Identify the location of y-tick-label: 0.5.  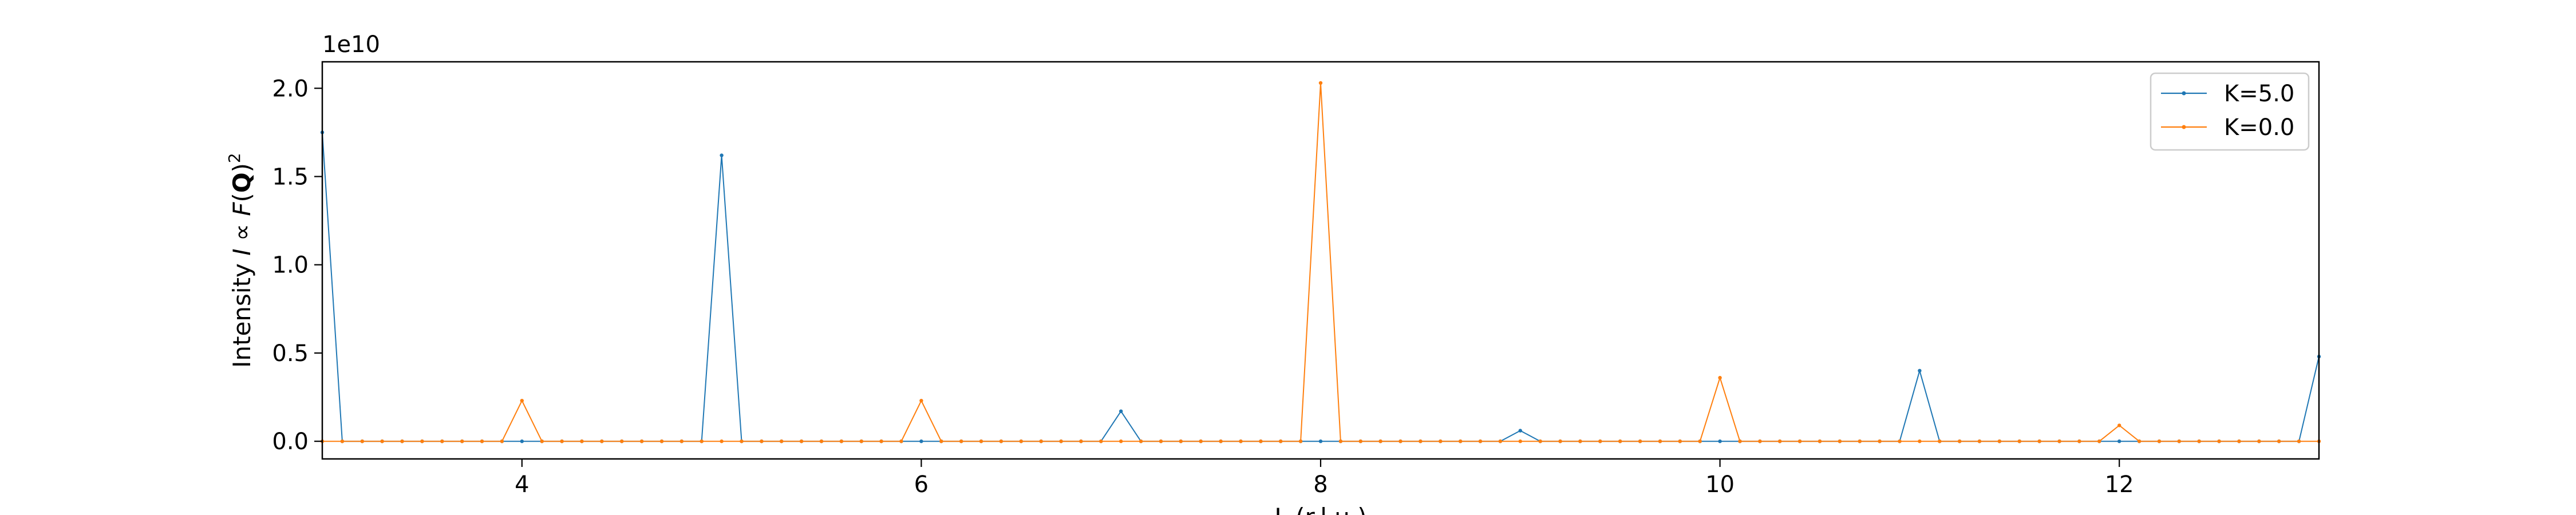
(290, 353).